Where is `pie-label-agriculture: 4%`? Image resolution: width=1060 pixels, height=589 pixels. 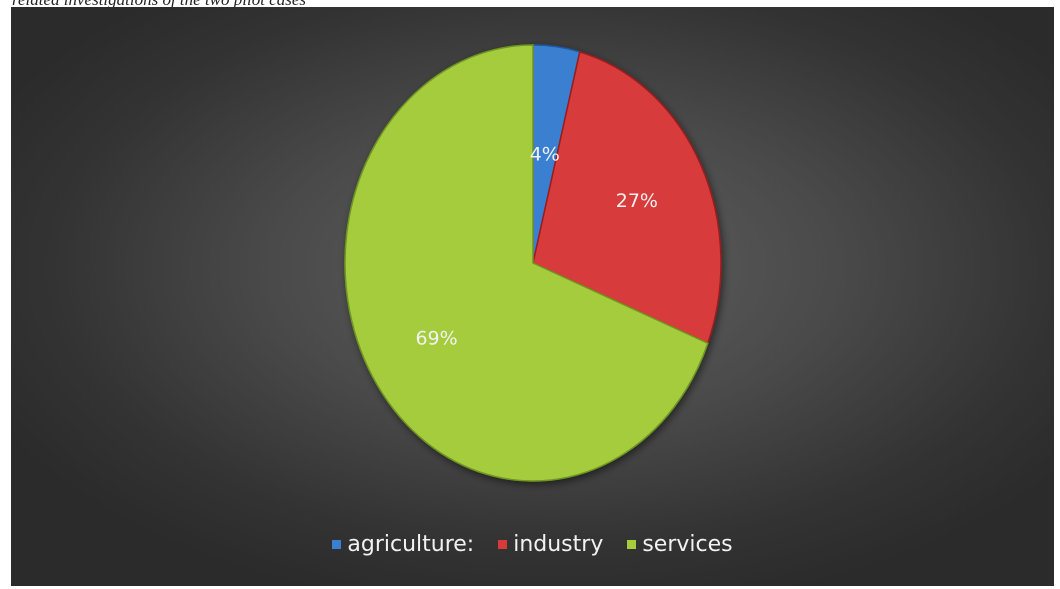 pie-label-agriculture: 4% is located at coordinates (545, 154).